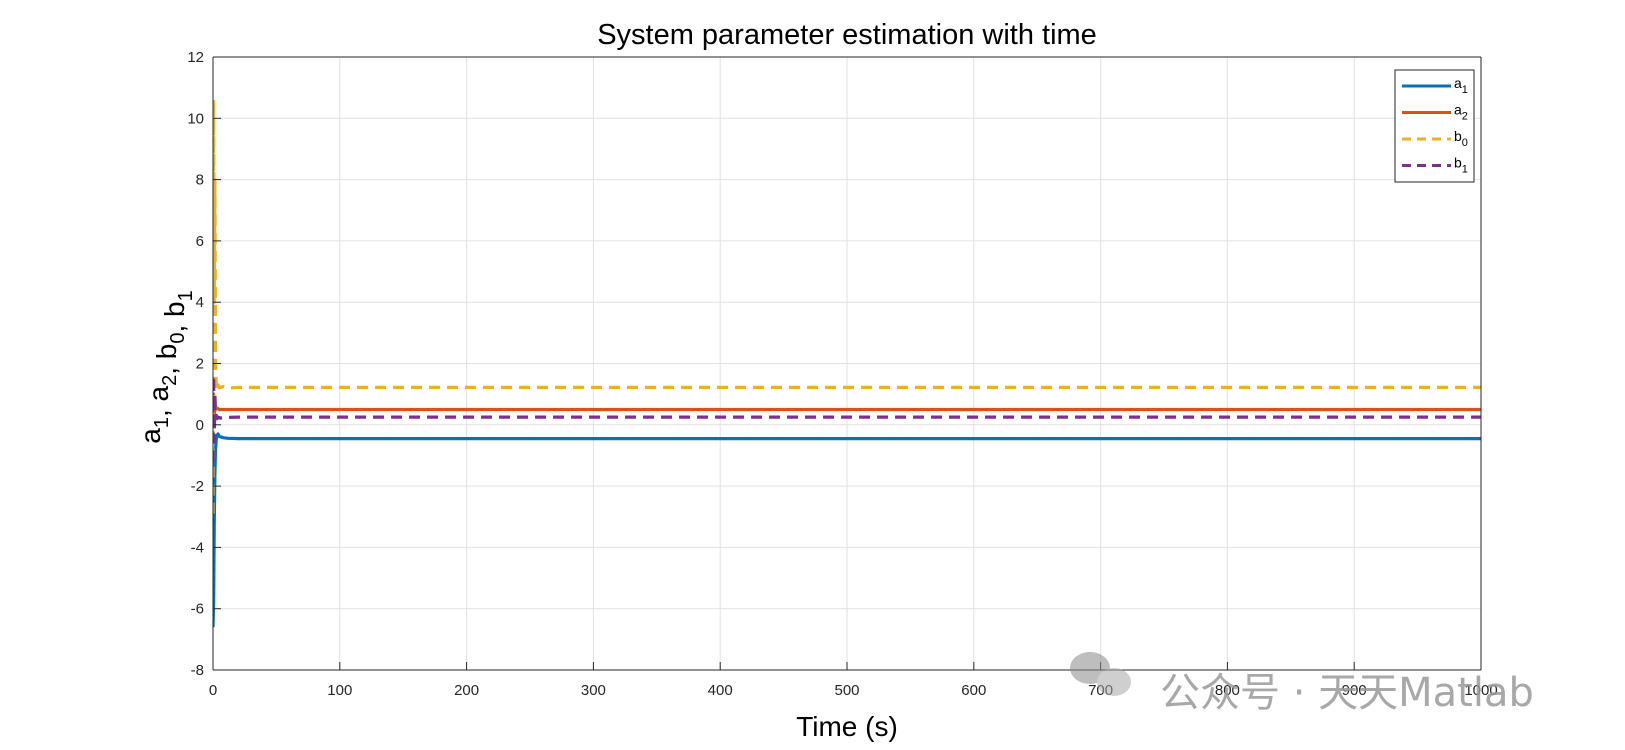  Describe the element at coordinates (1114, 682) in the screenshot. I see `wechat-bubble-small` at that location.